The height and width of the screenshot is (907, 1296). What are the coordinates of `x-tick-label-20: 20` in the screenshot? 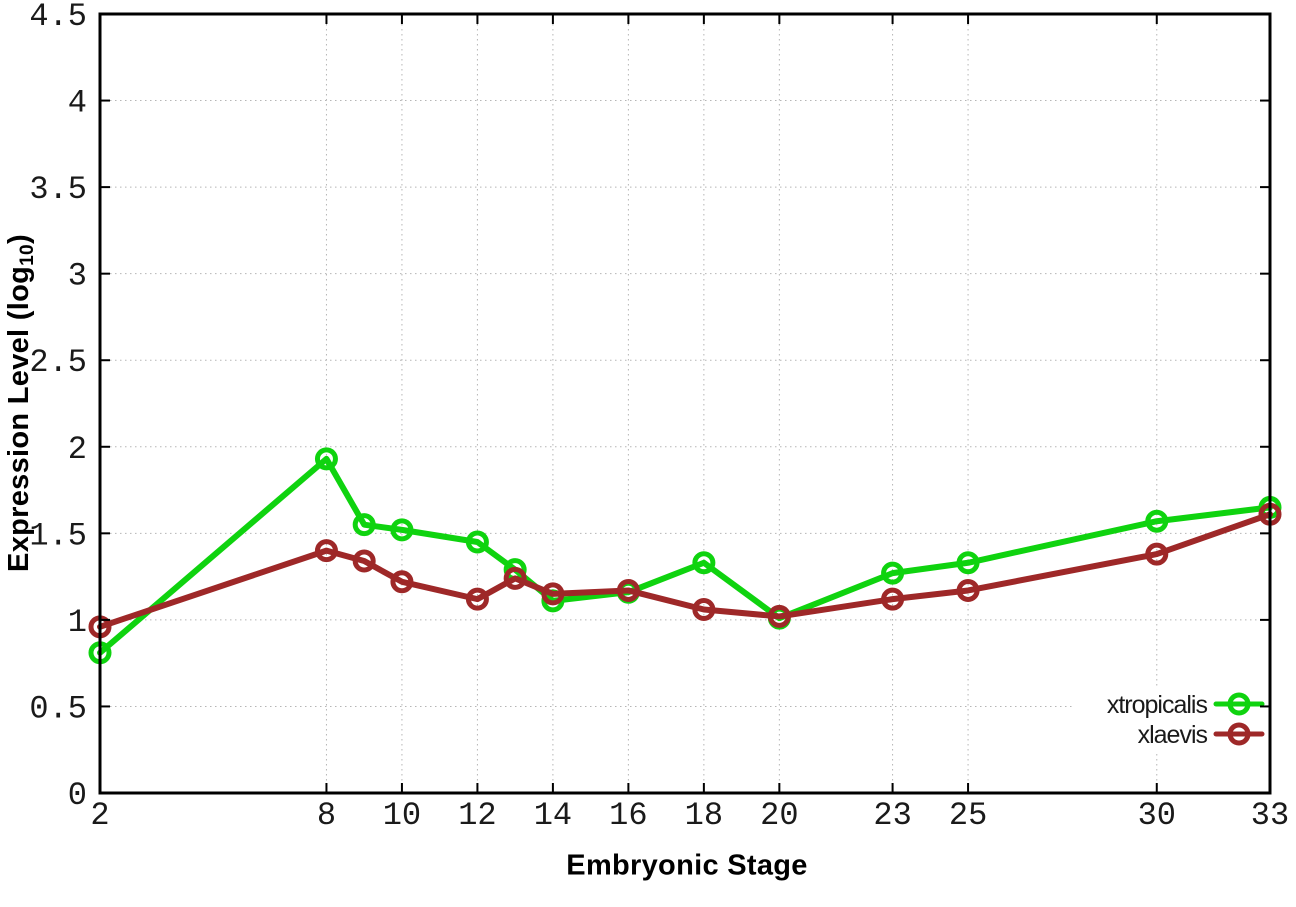 It's located at (779, 815).